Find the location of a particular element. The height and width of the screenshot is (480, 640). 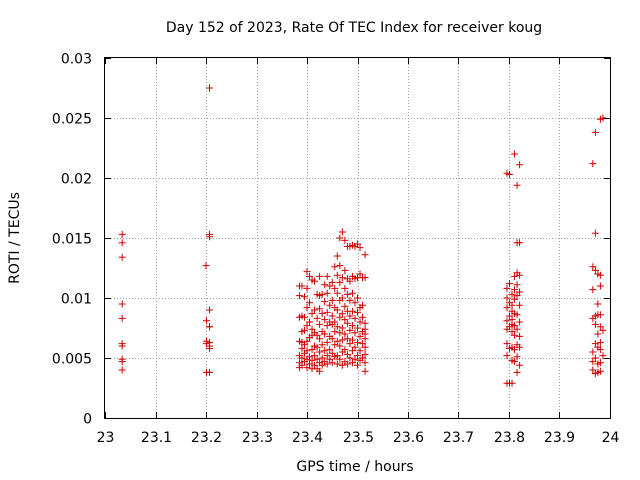

x-tick-label: 23.8 is located at coordinates (509, 438).